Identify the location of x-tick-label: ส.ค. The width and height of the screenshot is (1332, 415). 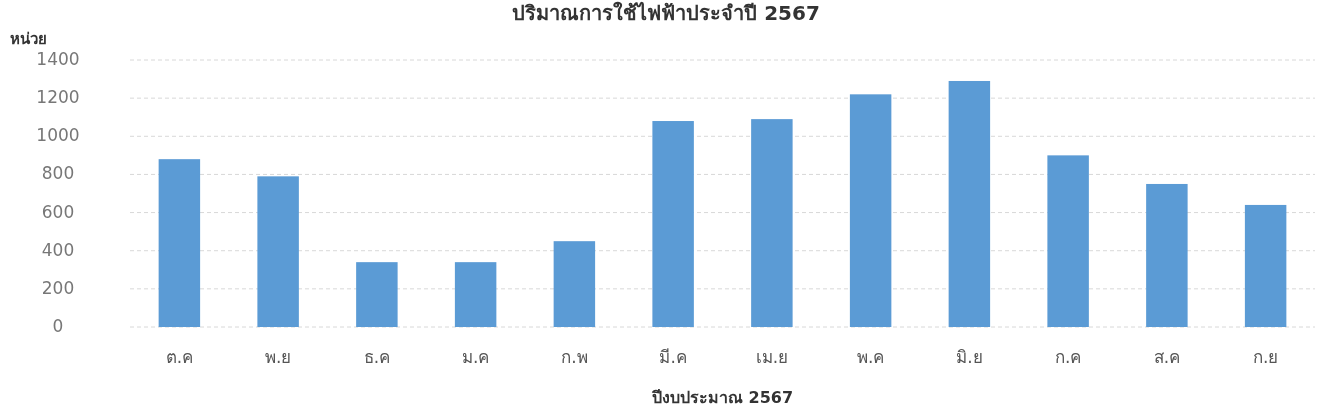
(1167, 357).